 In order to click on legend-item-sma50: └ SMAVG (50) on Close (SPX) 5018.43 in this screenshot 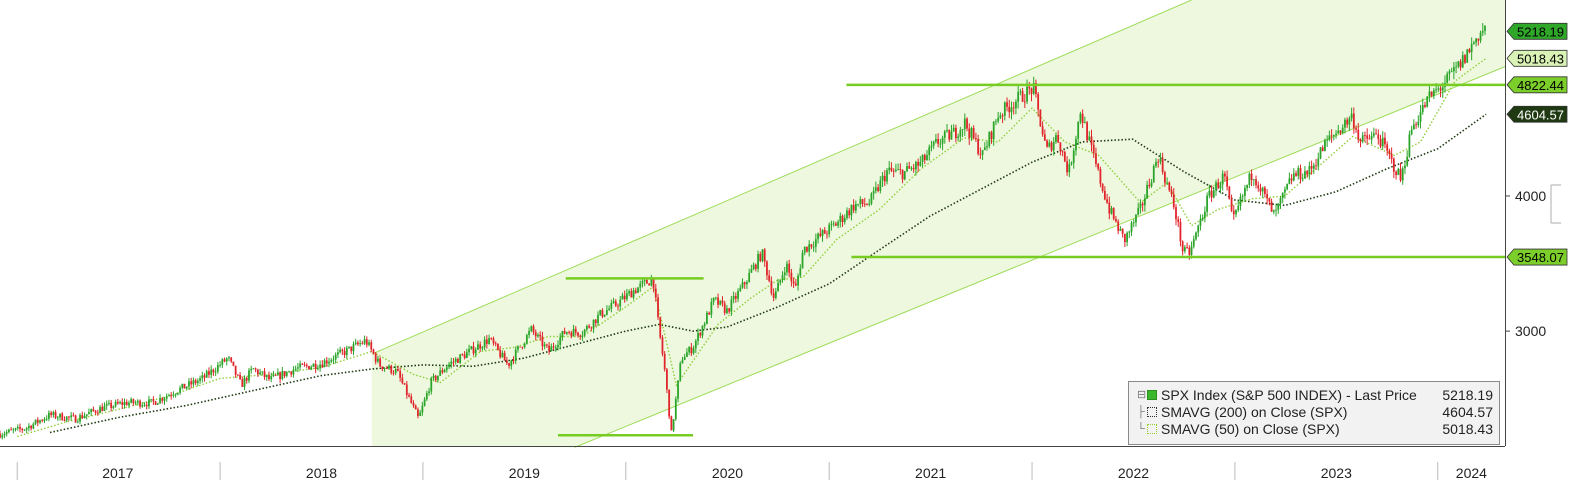, I will do `click(1315, 428)`.